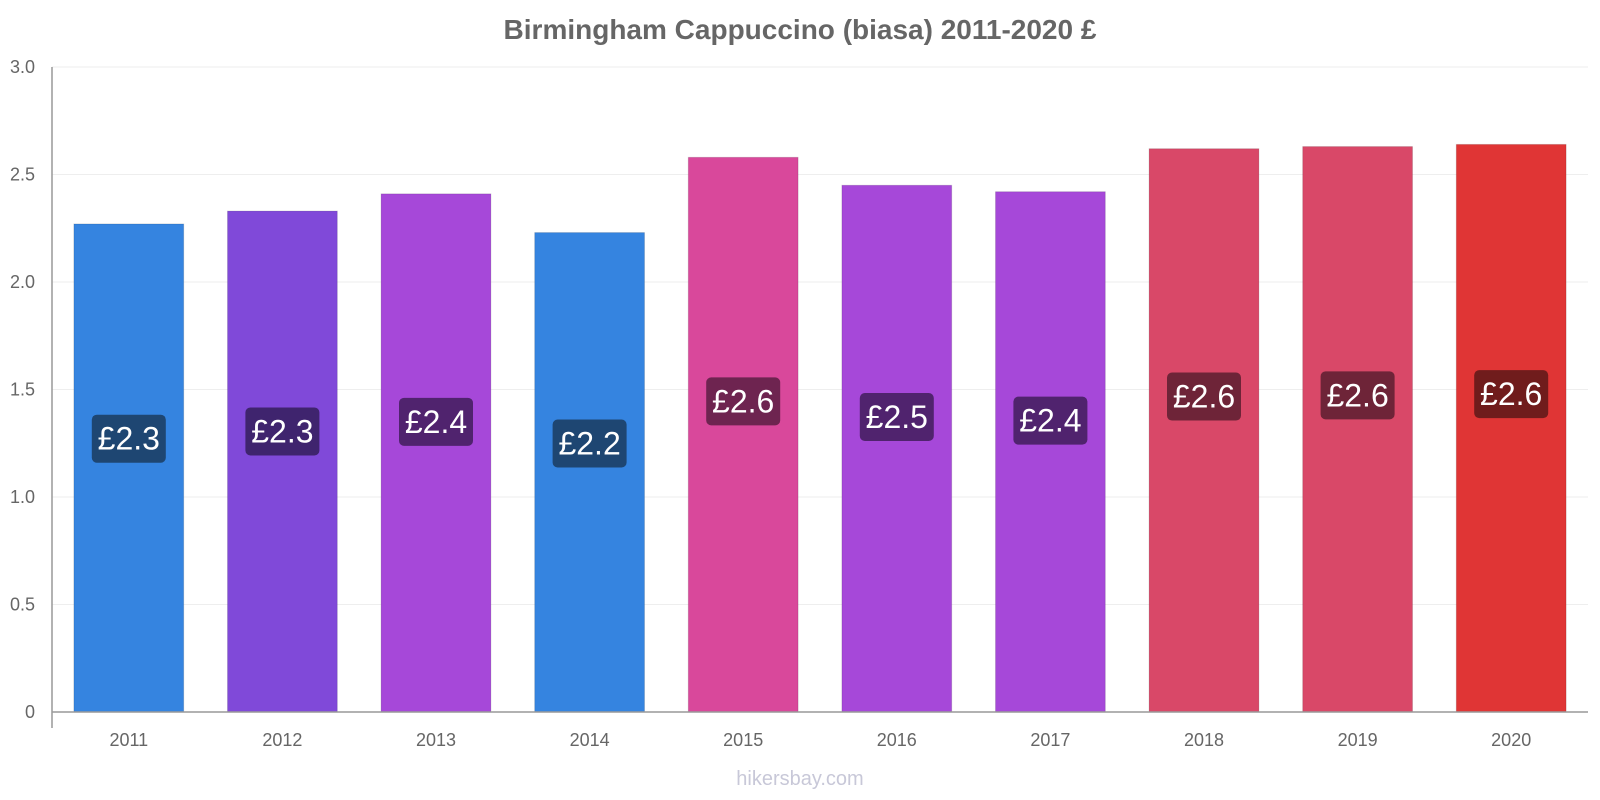 The image size is (1600, 800). What do you see at coordinates (897, 448) in the screenshot?
I see `bar-2016` at bounding box center [897, 448].